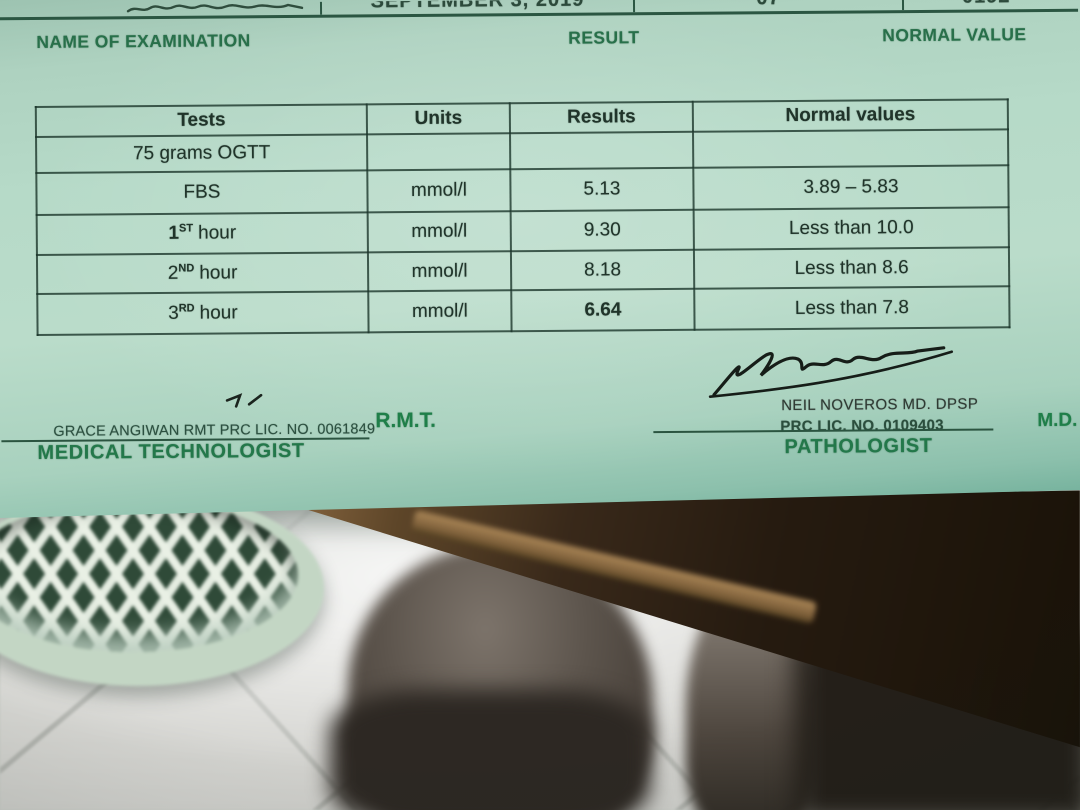 The height and width of the screenshot is (810, 1080). I want to click on top-cell-handwritten, so click(161, 9).